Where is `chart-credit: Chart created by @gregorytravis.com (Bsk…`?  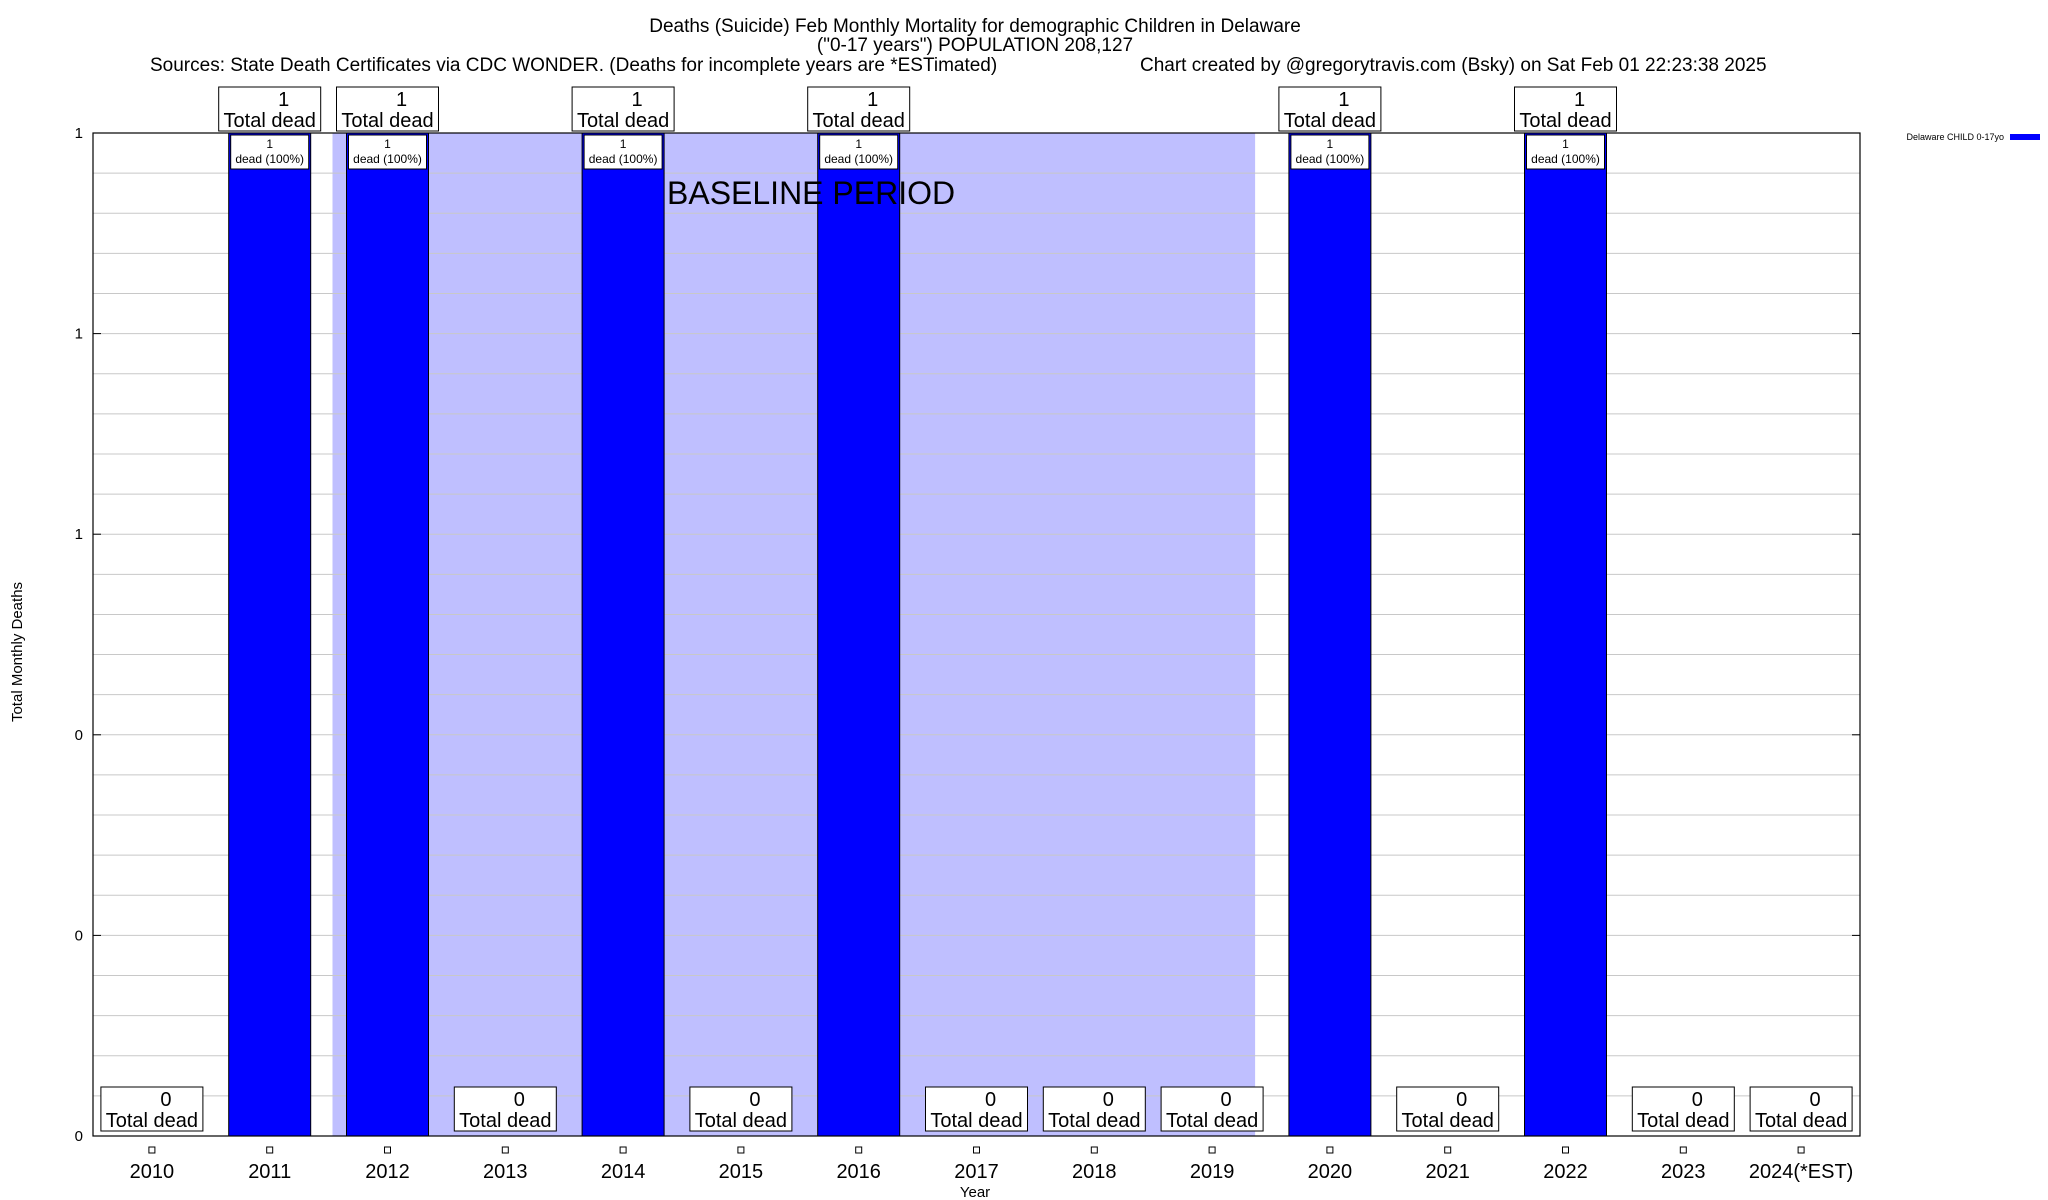
chart-credit: Chart created by @gregorytravis.com (Bsk… is located at coordinates (1453, 65).